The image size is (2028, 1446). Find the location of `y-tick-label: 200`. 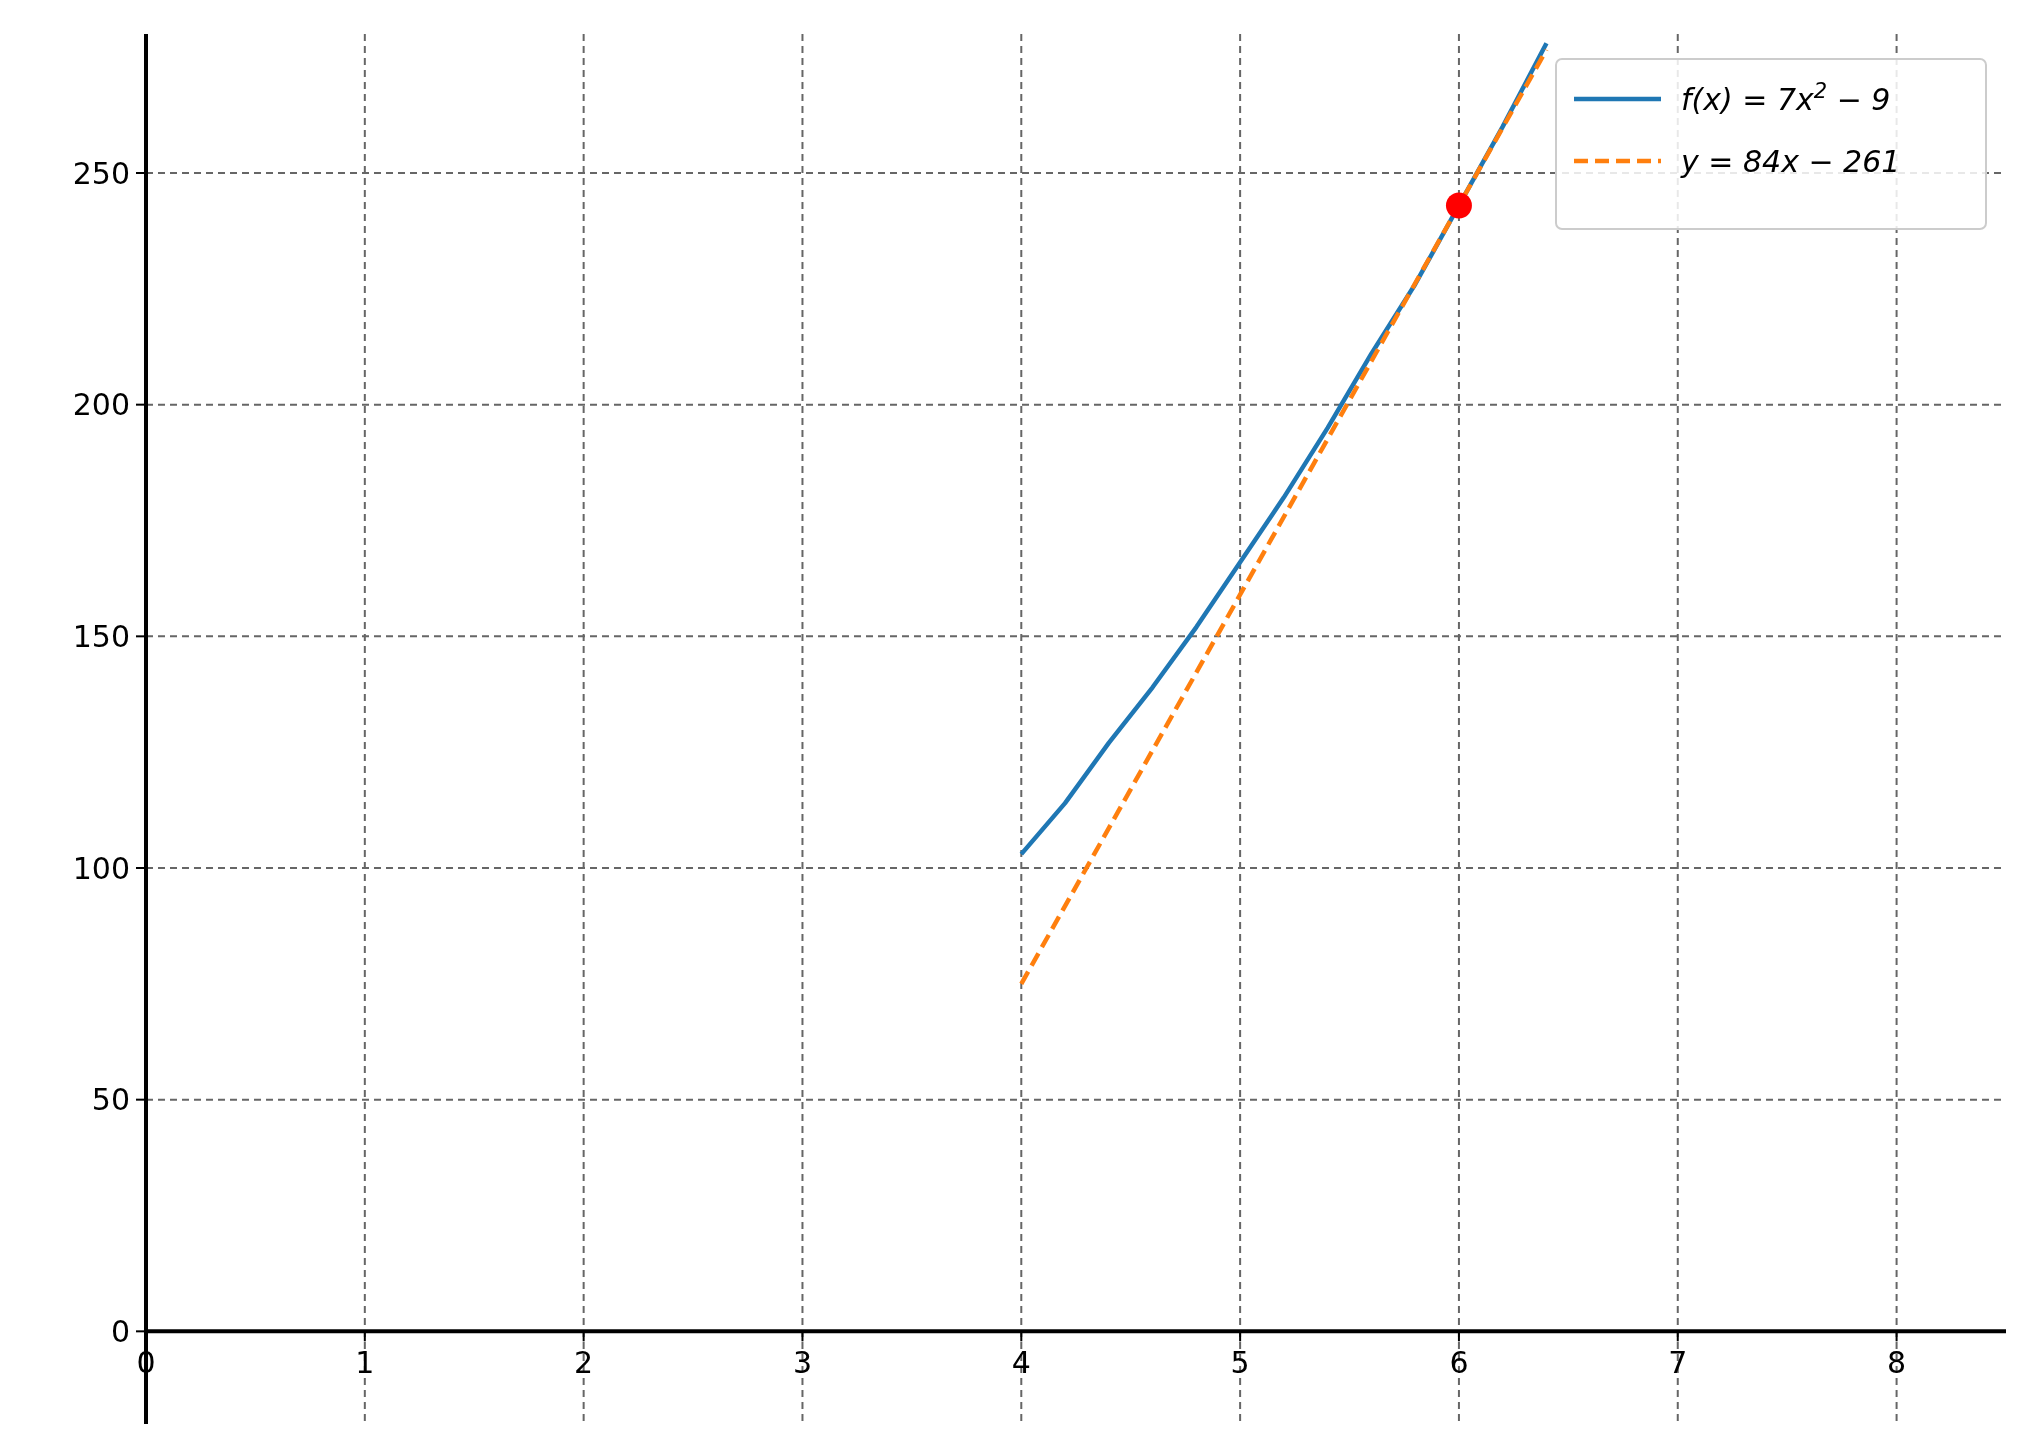

y-tick-label: 200 is located at coordinates (101, 405).